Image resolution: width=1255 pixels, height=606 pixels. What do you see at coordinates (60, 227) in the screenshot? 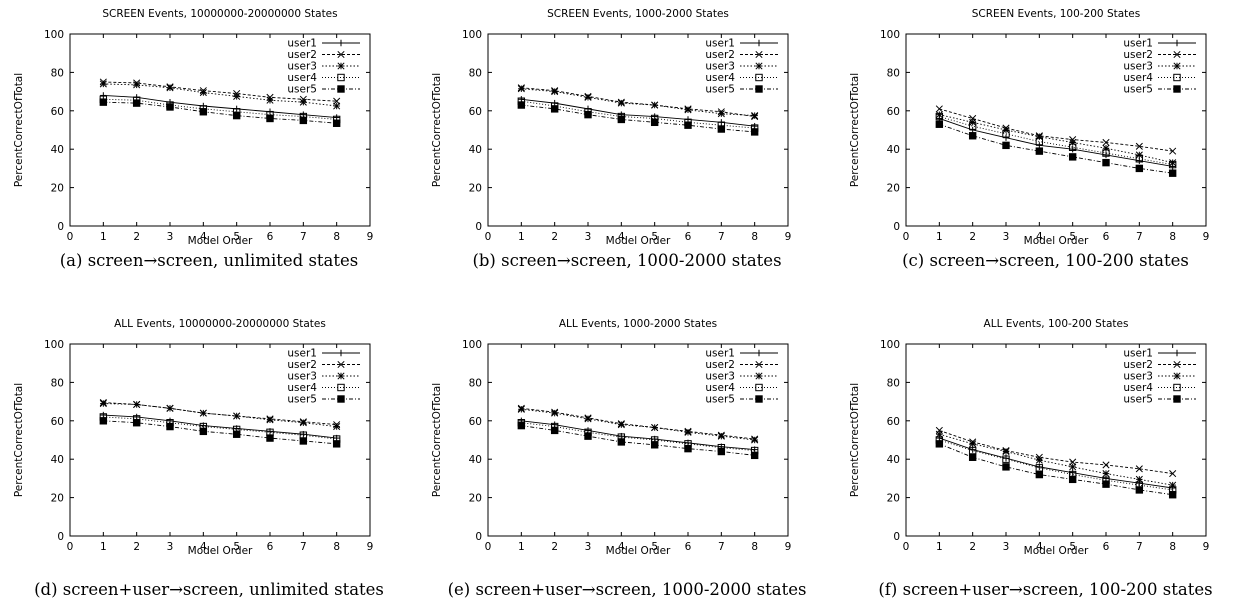
I see `y-tick-label: 0` at bounding box center [60, 227].